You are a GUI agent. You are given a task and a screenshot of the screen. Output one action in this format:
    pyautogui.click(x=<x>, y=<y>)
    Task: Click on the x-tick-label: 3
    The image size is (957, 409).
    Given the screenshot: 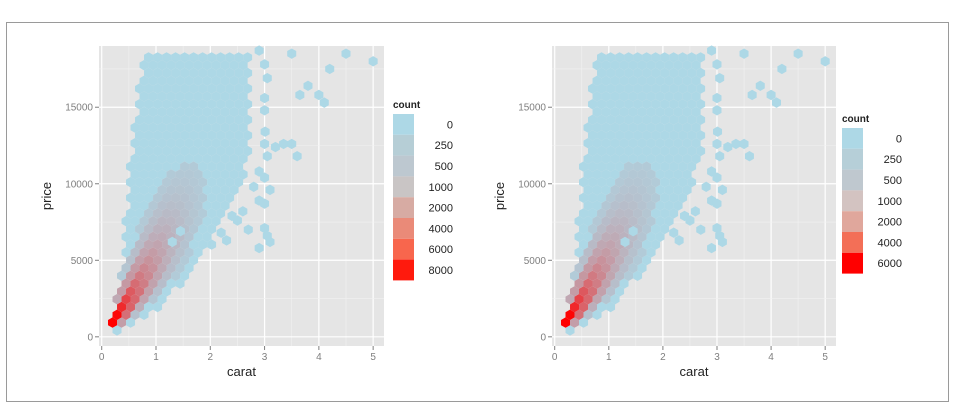 What is the action you would take?
    pyautogui.click(x=265, y=357)
    